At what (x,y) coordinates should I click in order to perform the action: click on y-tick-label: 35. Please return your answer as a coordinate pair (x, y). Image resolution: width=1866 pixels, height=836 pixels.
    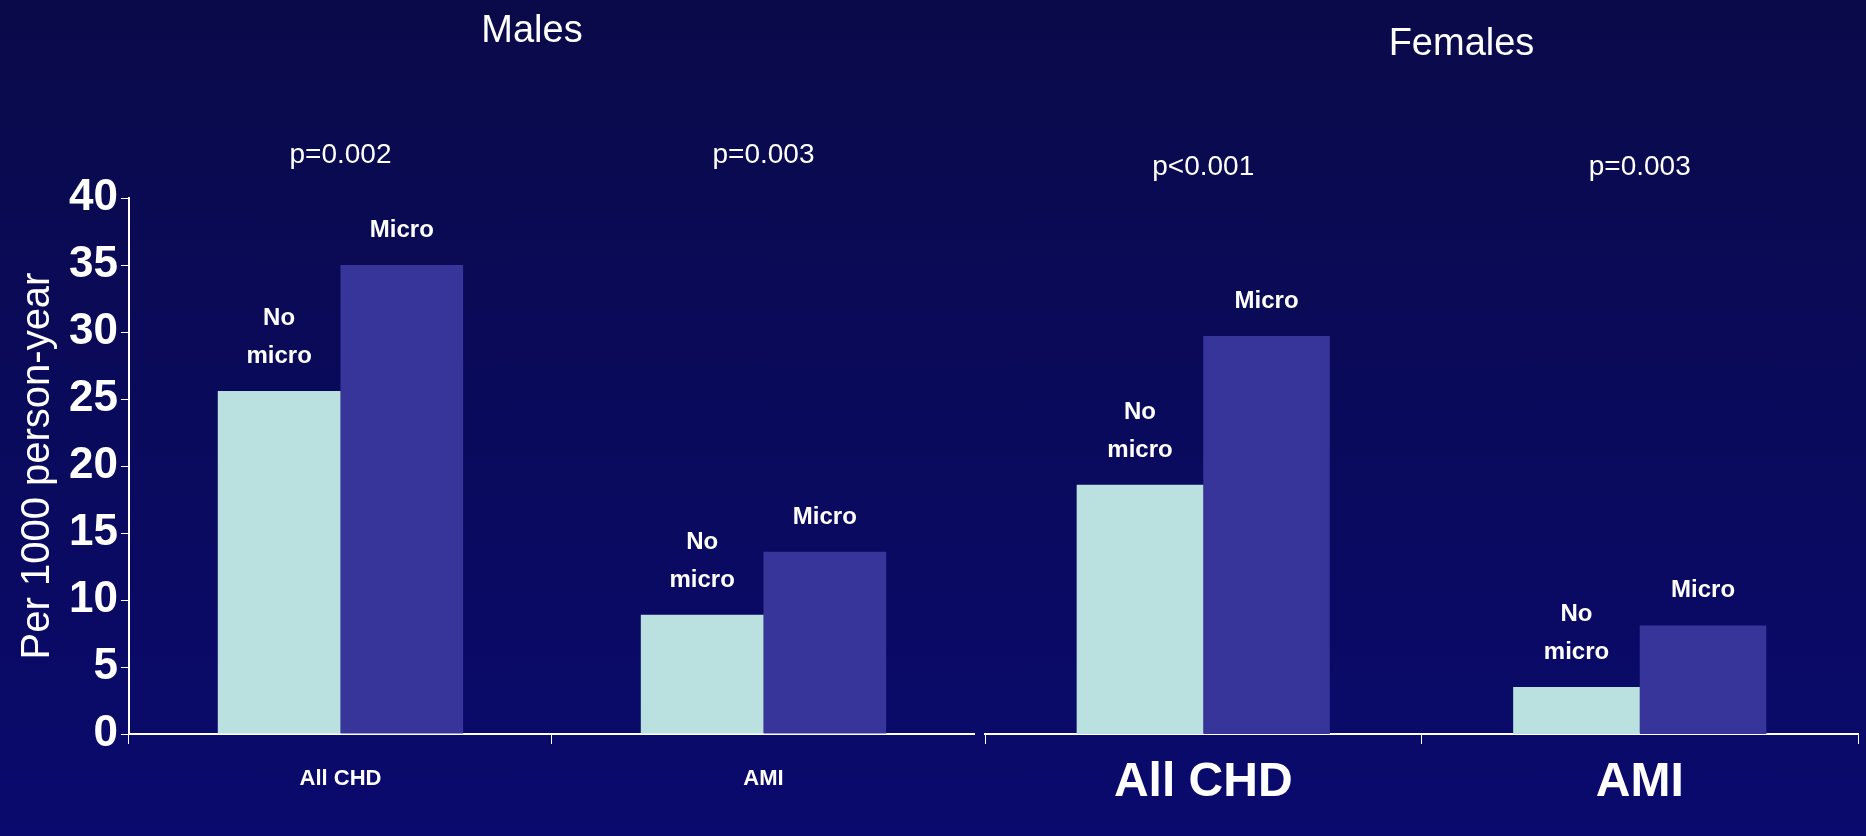
    Looking at the image, I should click on (93, 262).